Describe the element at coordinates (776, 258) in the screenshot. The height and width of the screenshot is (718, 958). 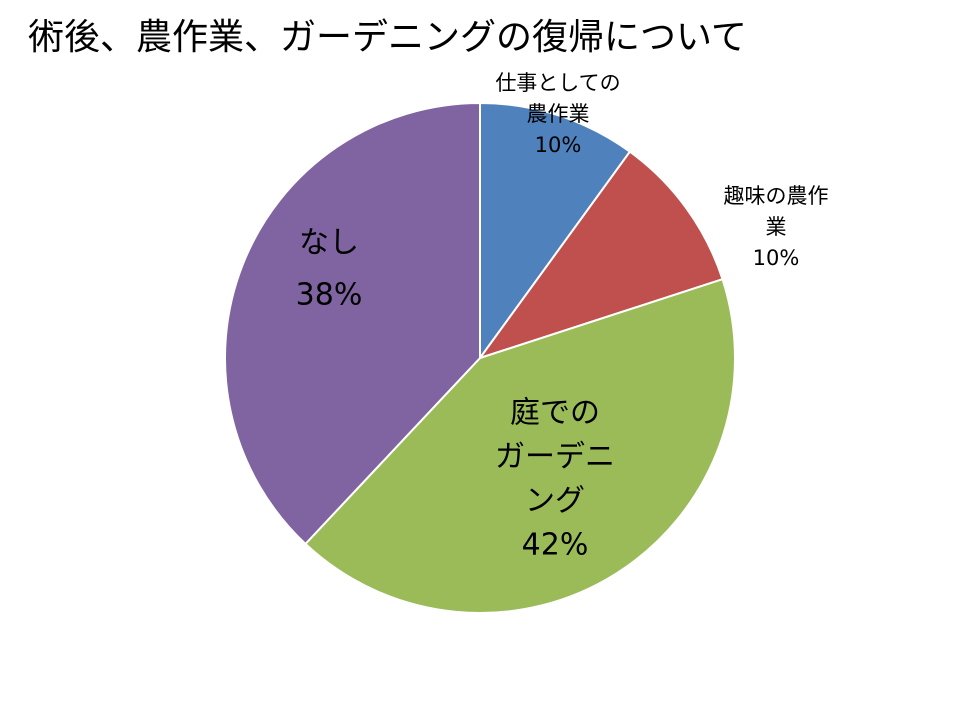
I see `slice-value-label-2: 10%` at that location.